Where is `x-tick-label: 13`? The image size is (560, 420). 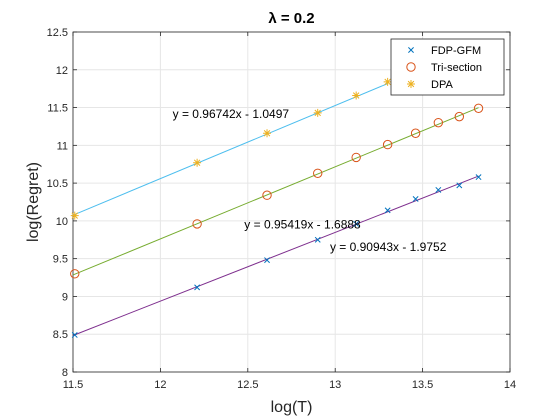
x-tick-label: 13 is located at coordinates (335, 385).